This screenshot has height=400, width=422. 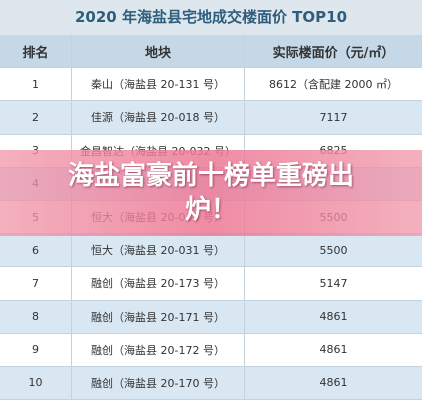 I want to click on table-cell: 融创（海盐县 20-171 号）, so click(x=158, y=316).